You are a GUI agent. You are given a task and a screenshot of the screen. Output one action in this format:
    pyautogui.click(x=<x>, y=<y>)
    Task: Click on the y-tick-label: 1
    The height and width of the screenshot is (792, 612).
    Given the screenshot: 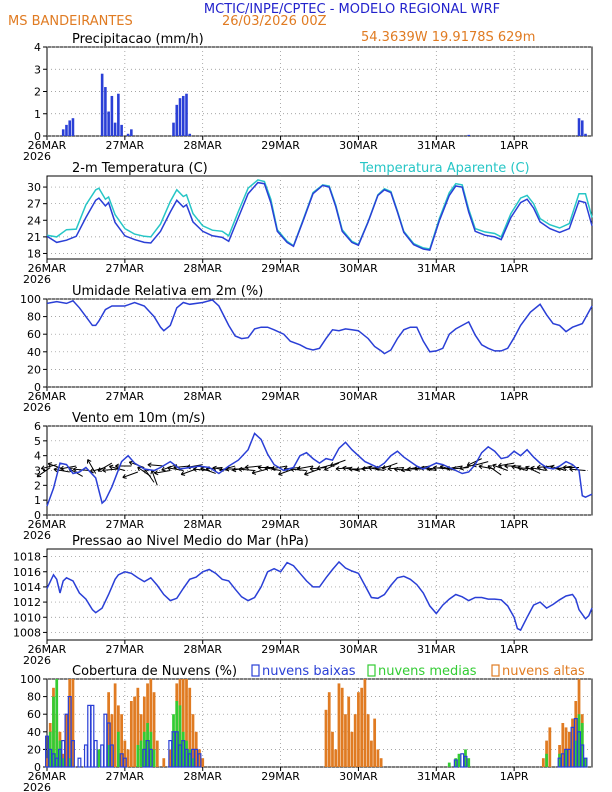 What is the action you would take?
    pyautogui.click(x=37, y=114)
    